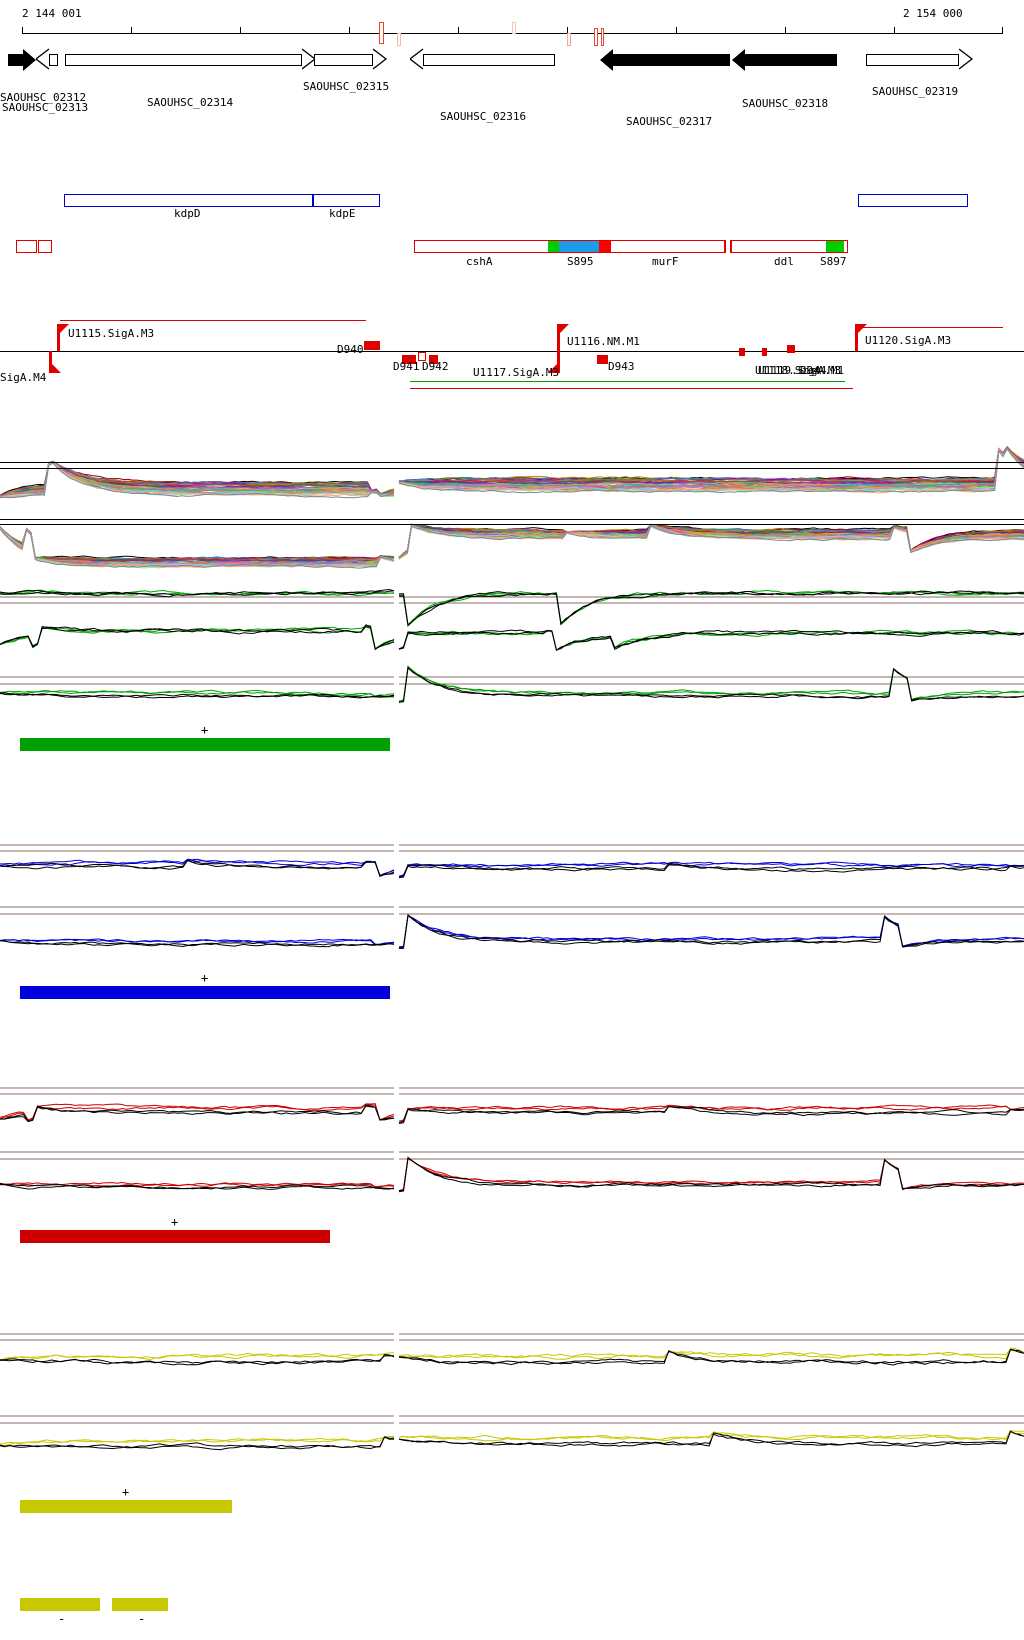  I want to click on condition-sign-yellow-bar-minus-2: -, so click(142, 1619).